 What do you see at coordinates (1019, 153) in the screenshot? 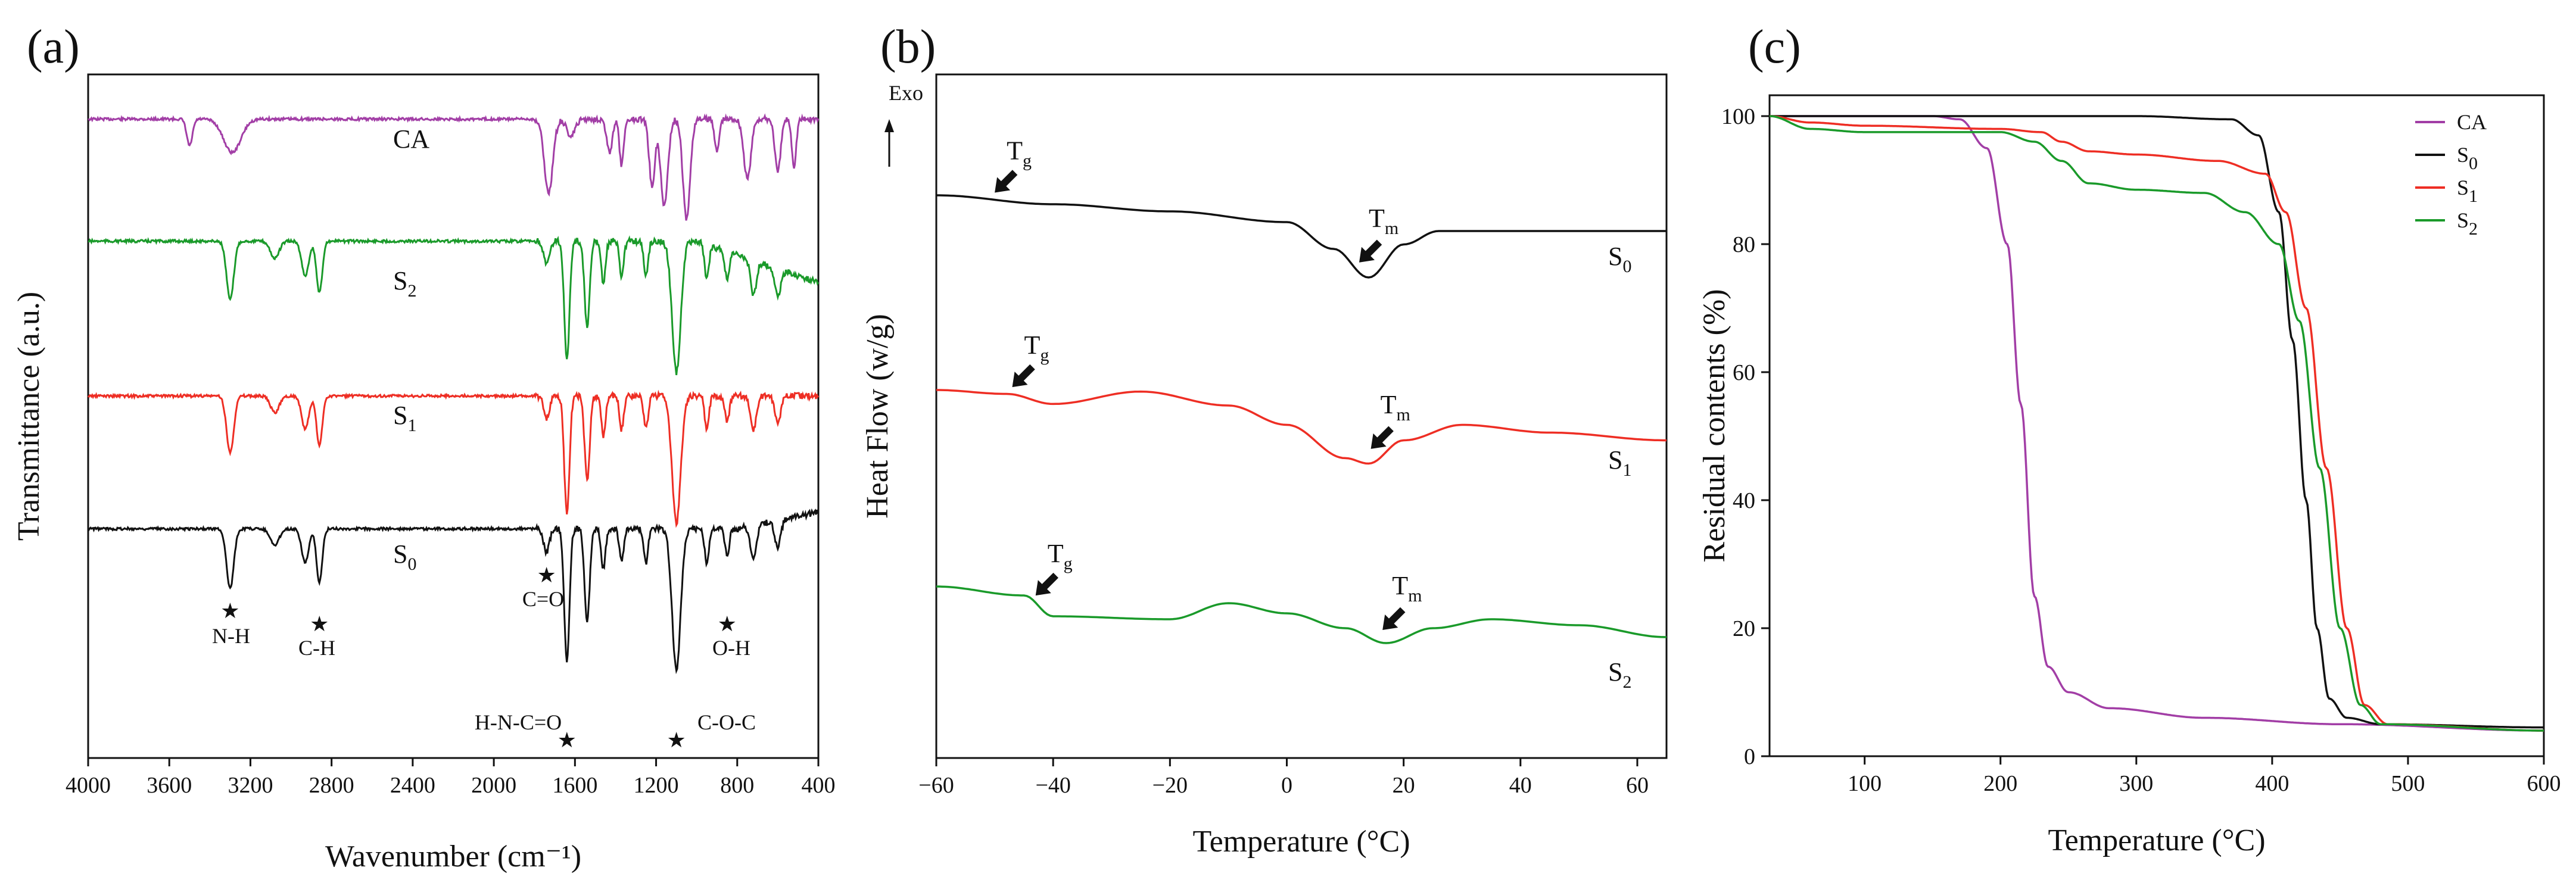
I see `b-tg-label-S0: Tg` at bounding box center [1019, 153].